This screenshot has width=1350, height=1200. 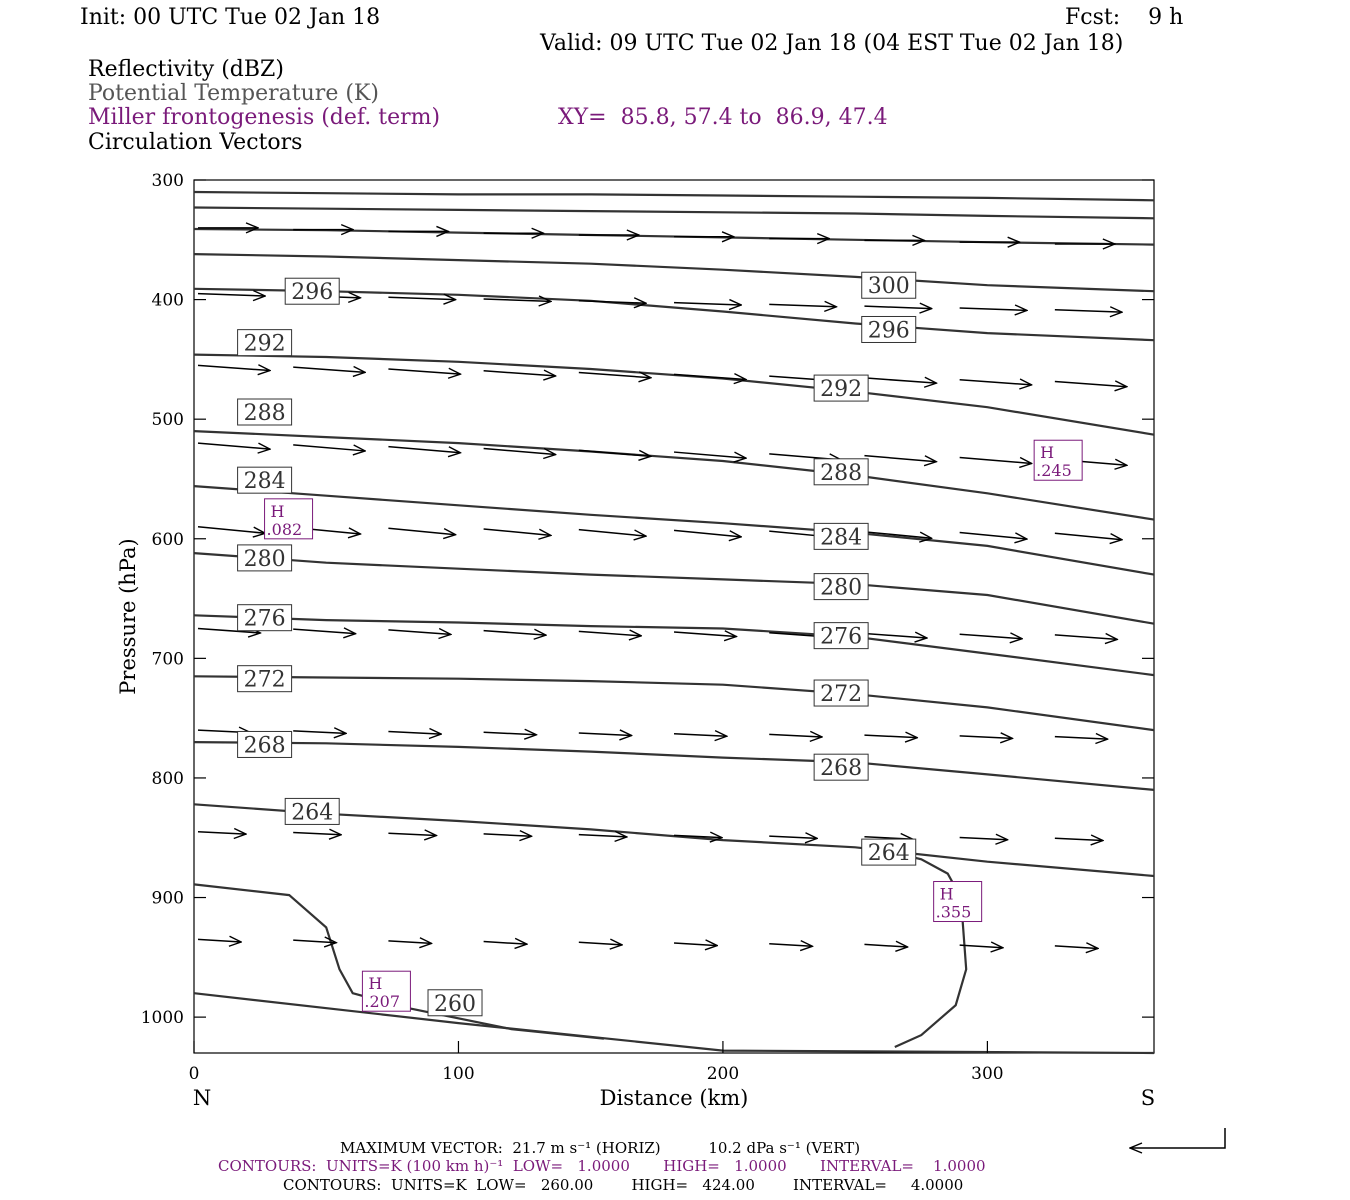 What do you see at coordinates (168, 540) in the screenshot?
I see `y-tick-label: 600` at bounding box center [168, 540].